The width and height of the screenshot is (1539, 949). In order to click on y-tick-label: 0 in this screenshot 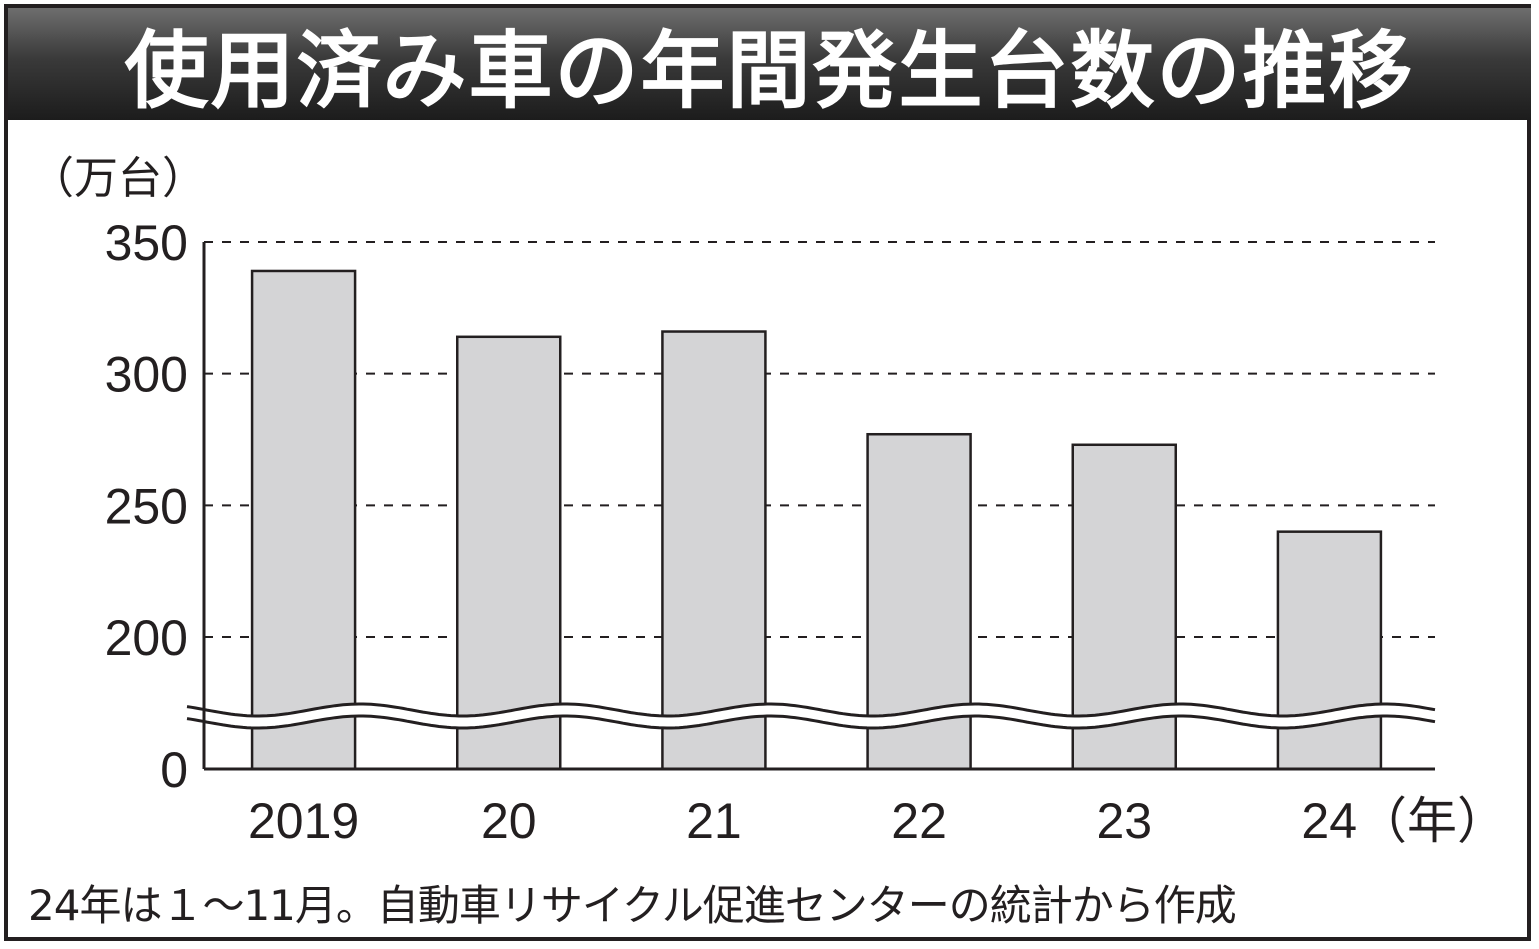, I will do `click(174, 770)`.